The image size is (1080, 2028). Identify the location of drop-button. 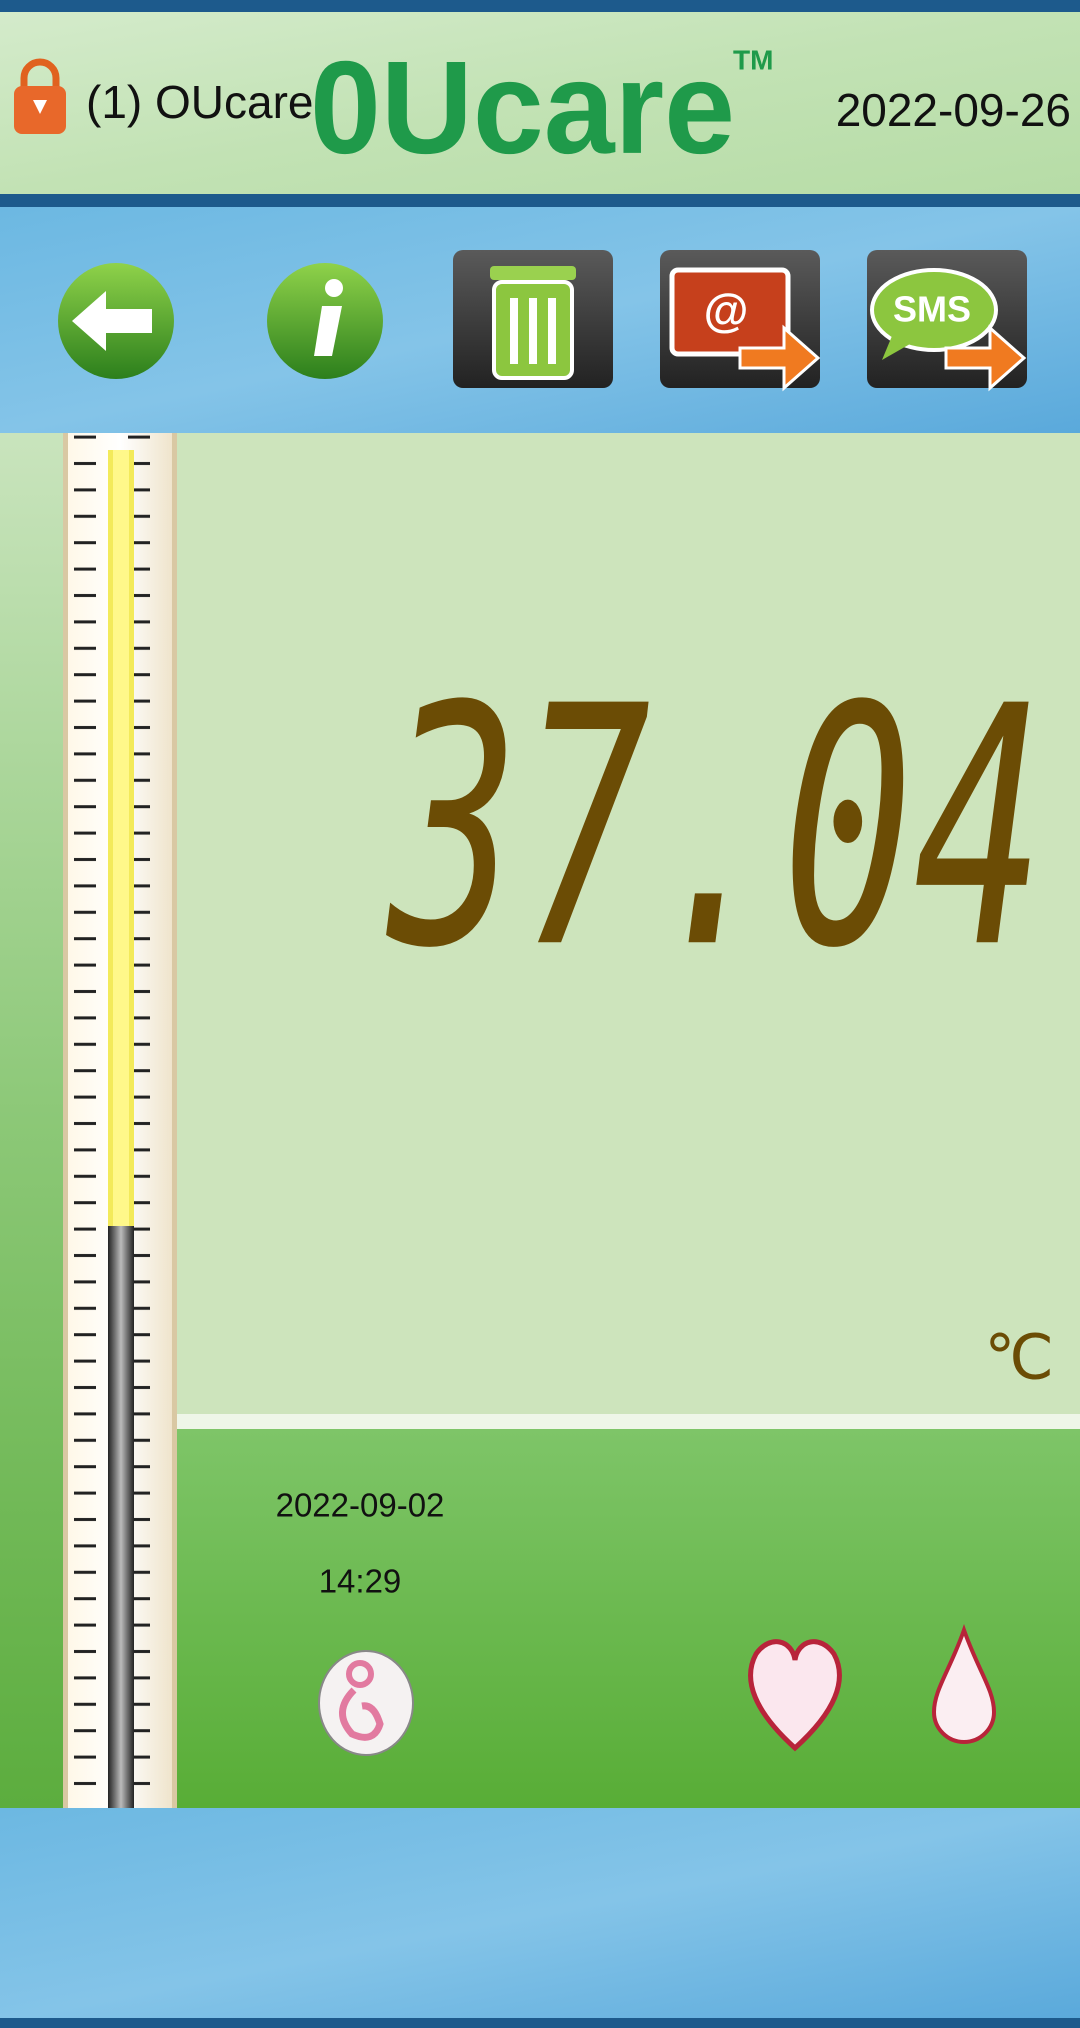
(964, 1683).